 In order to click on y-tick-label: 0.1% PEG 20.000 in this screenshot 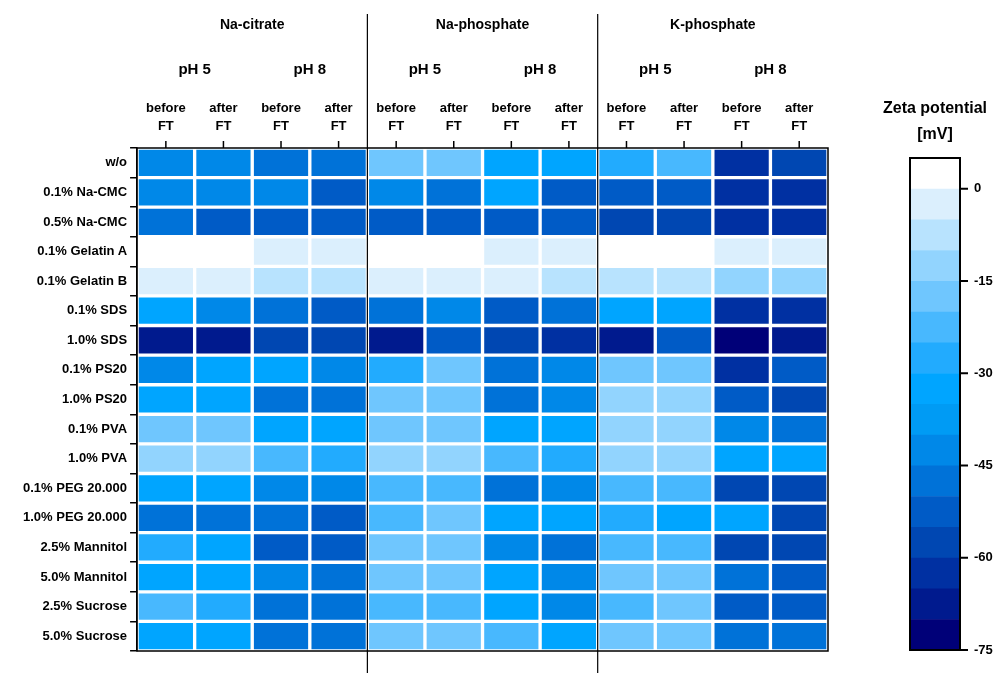, I will do `click(75, 487)`.